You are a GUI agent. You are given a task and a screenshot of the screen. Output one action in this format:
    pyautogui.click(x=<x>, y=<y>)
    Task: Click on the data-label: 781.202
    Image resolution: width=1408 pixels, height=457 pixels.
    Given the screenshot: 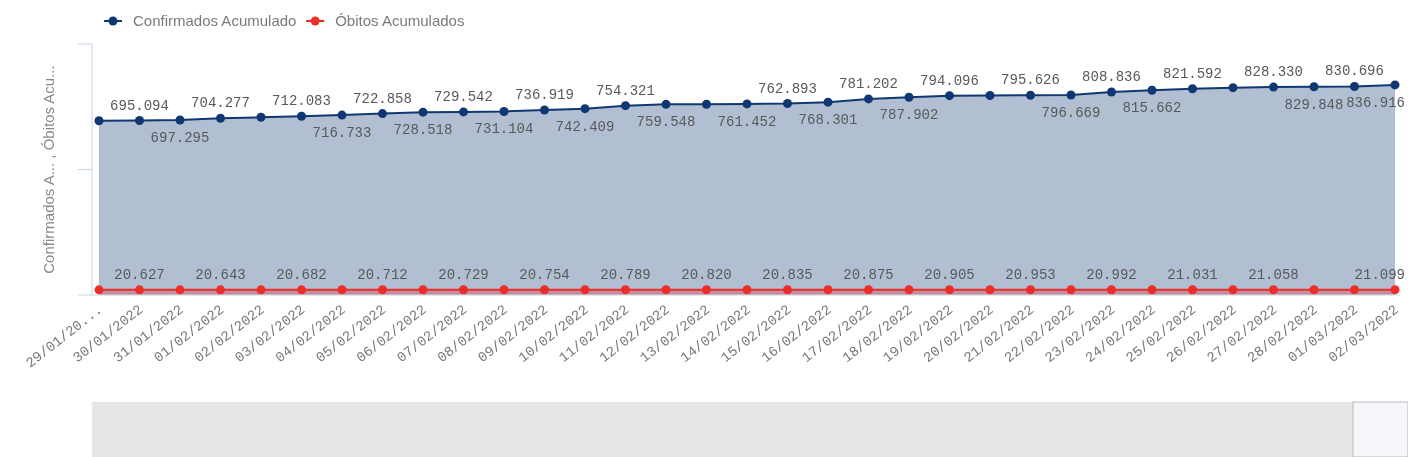 What is the action you would take?
    pyautogui.click(x=868, y=83)
    